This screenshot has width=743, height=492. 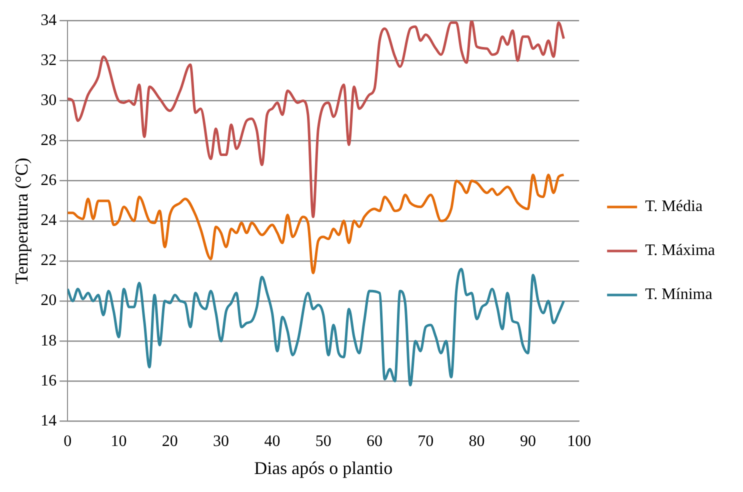 What do you see at coordinates (426, 441) in the screenshot?
I see `x-tick-label: 70` at bounding box center [426, 441].